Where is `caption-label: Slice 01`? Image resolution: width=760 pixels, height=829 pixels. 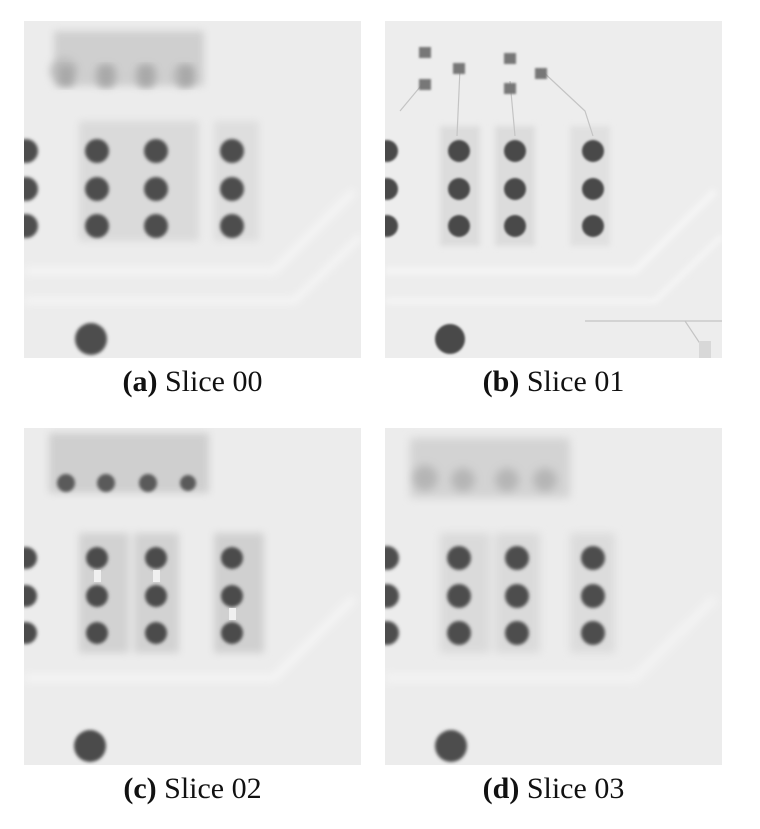 caption-label: Slice 01 is located at coordinates (575, 381).